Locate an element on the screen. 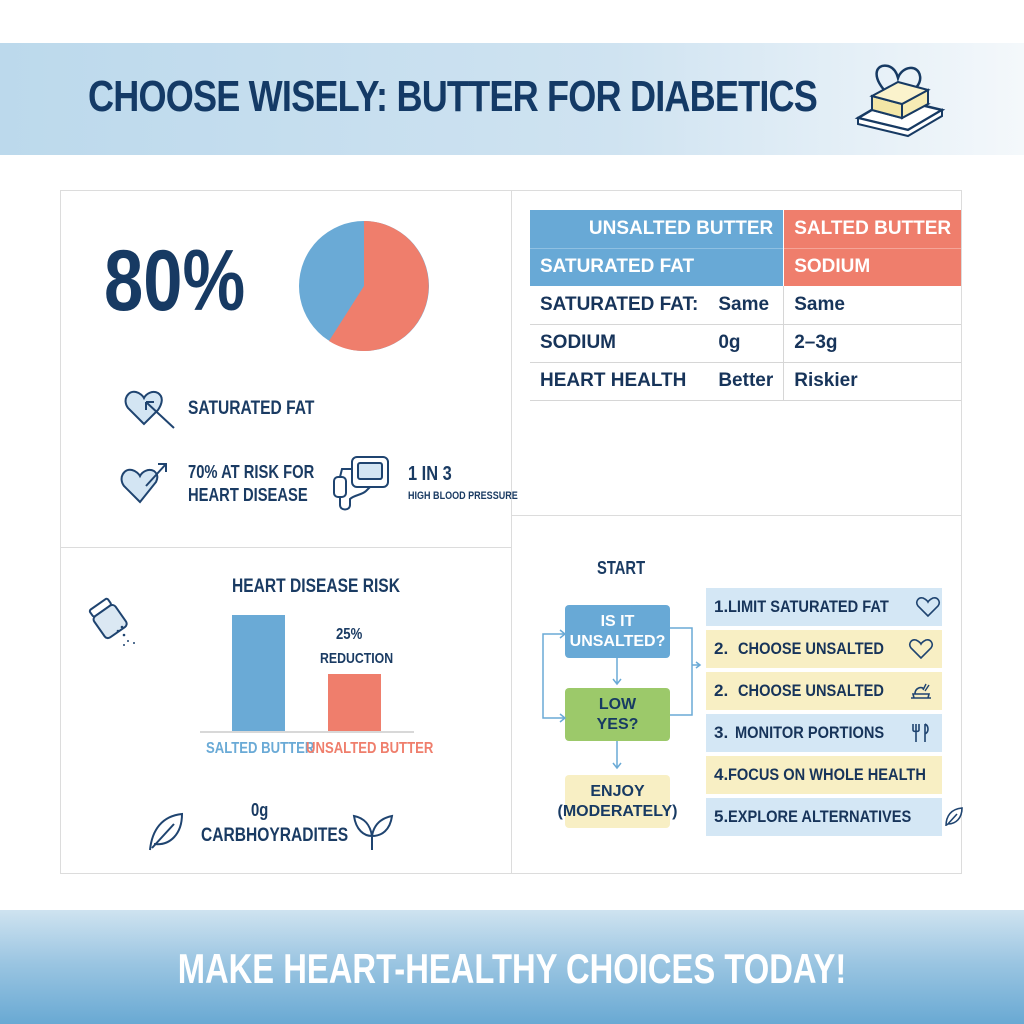 The height and width of the screenshot is (1024, 1024). chart-baseline is located at coordinates (307, 732).